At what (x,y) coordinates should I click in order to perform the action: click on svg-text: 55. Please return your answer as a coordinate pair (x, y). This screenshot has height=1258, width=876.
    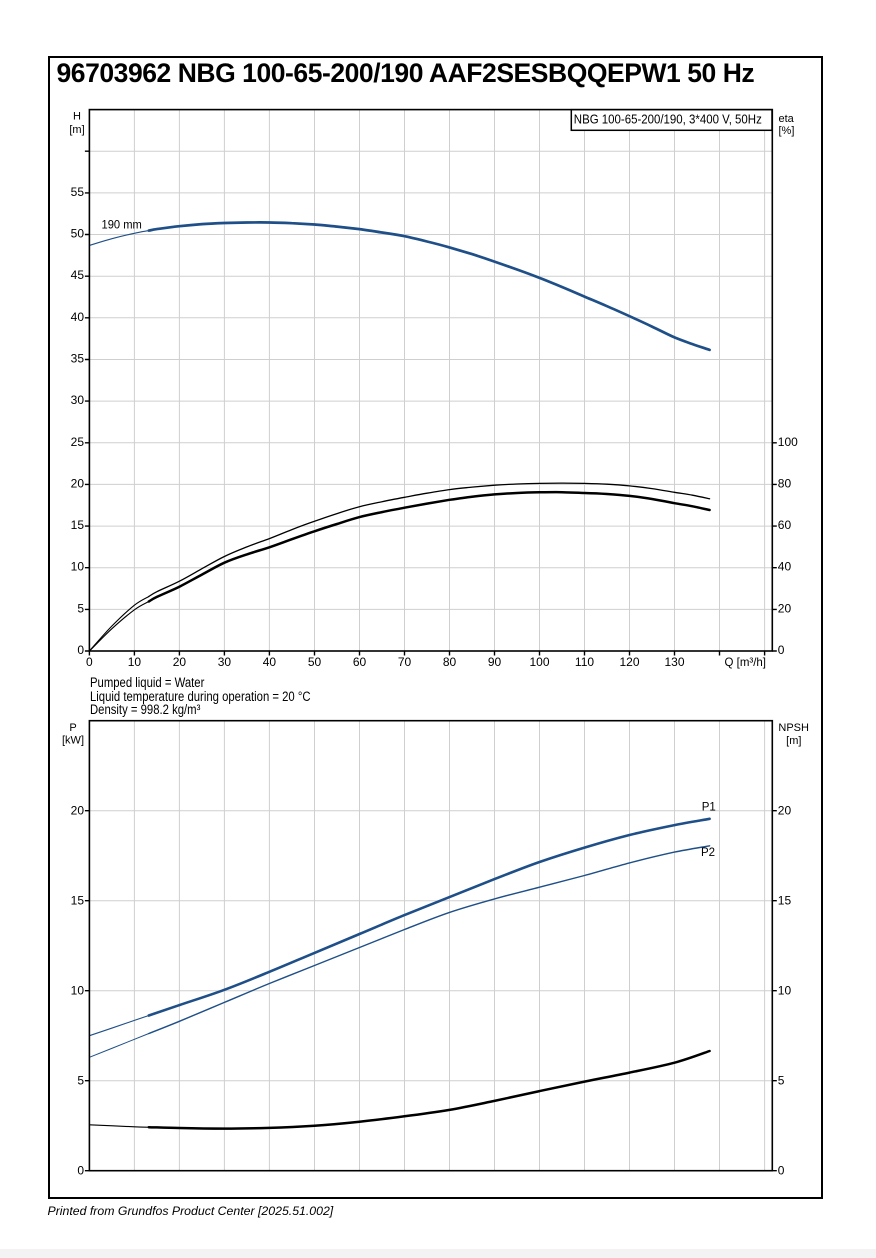
    Looking at the image, I should click on (78, 192).